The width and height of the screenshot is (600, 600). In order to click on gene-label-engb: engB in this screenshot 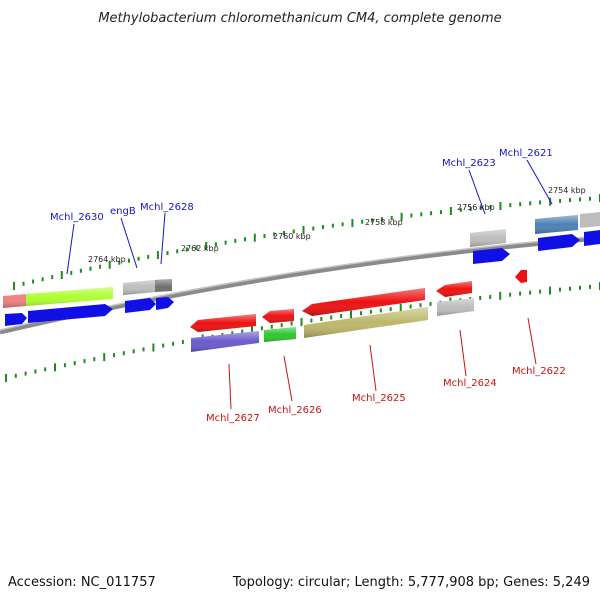, I will do `click(123, 211)`.